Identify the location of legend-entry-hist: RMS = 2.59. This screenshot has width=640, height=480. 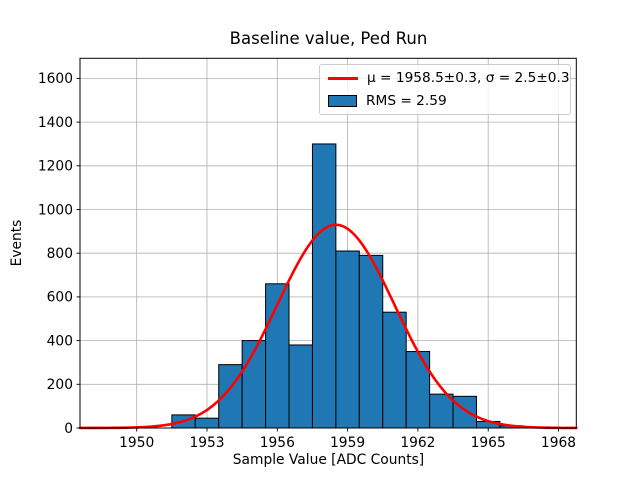
(445, 101).